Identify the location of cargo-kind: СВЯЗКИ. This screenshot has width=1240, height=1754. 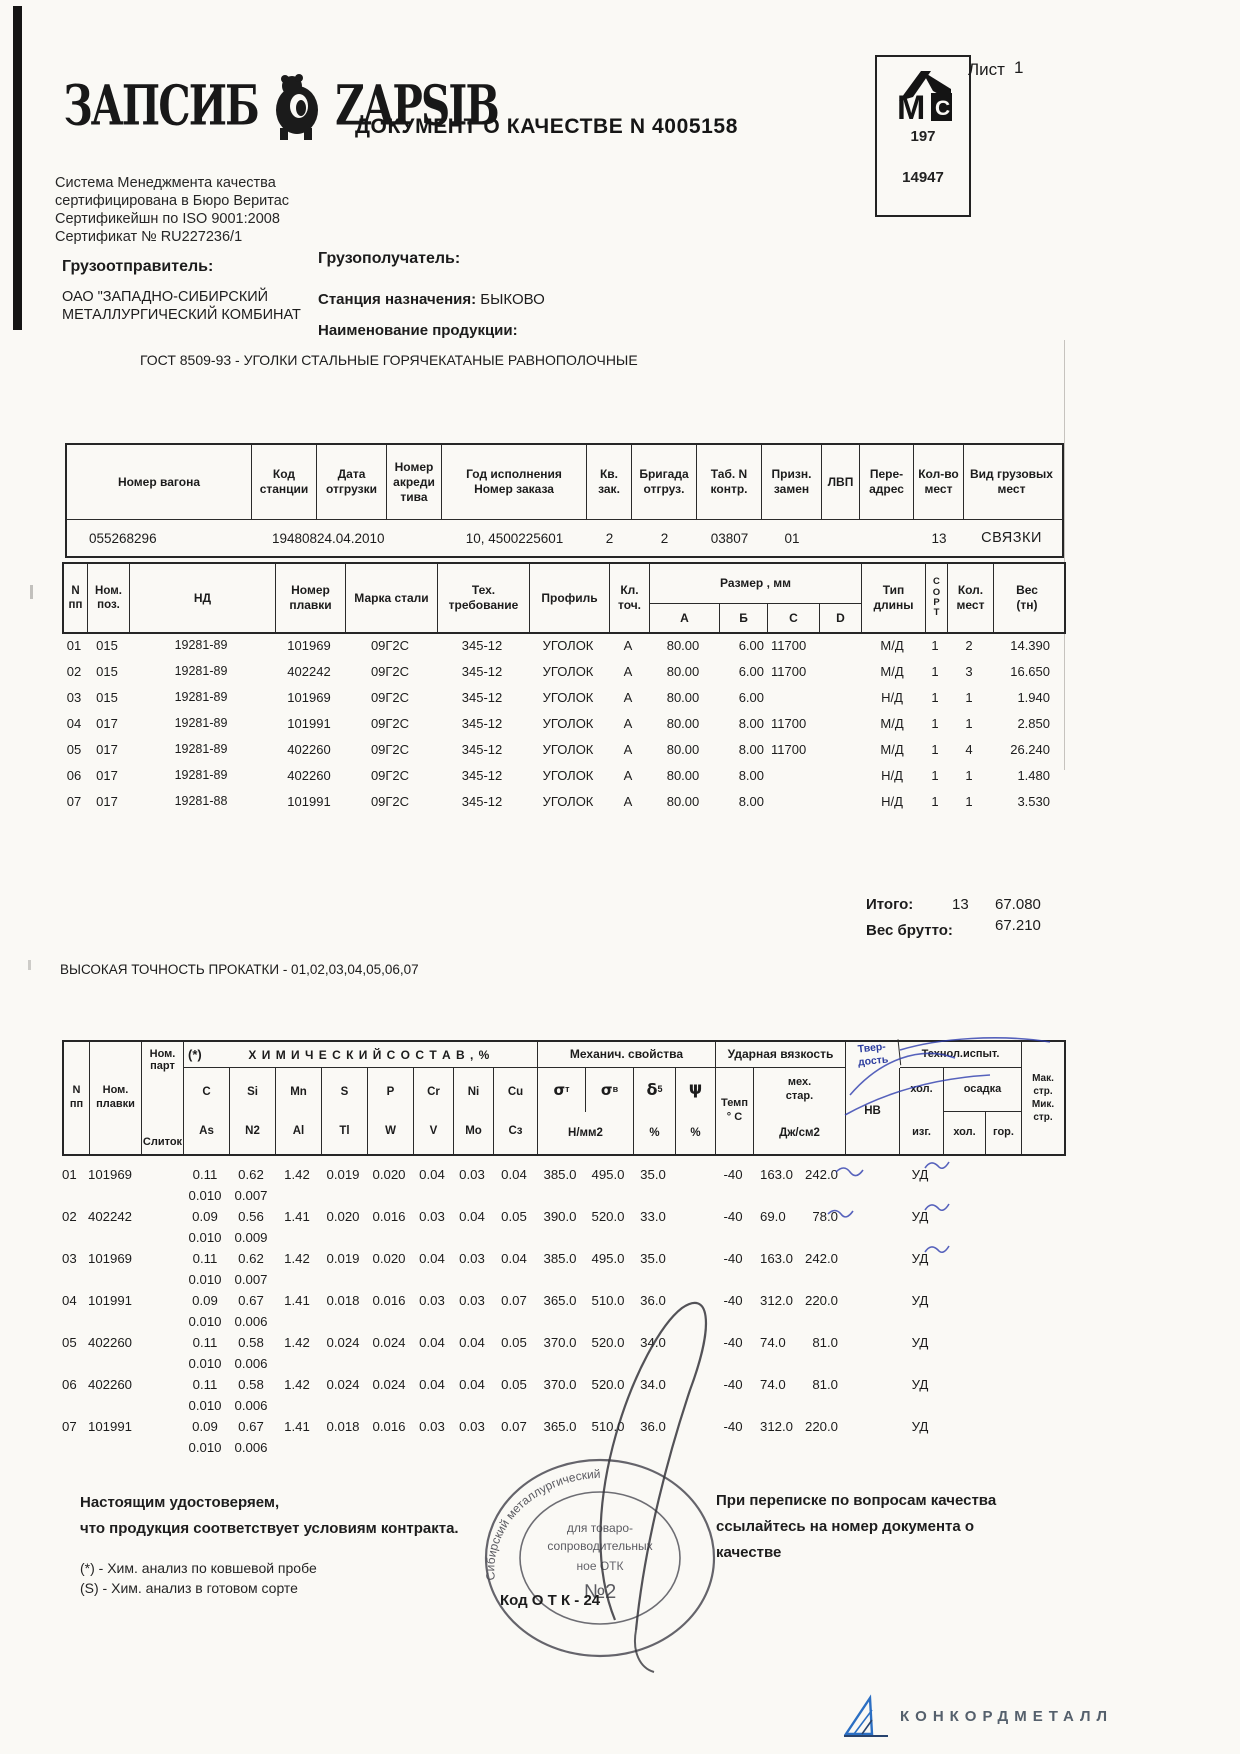
(1011, 538).